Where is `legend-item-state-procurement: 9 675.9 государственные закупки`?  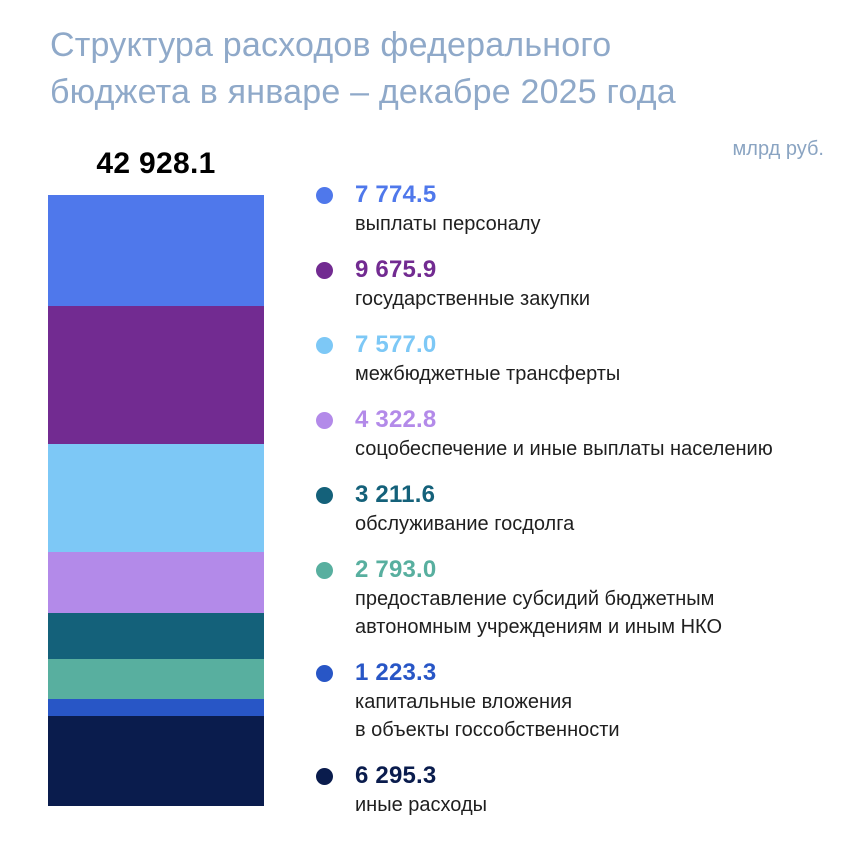
legend-item-state-procurement: 9 675.9 государственные закупки is located at coordinates (576, 284).